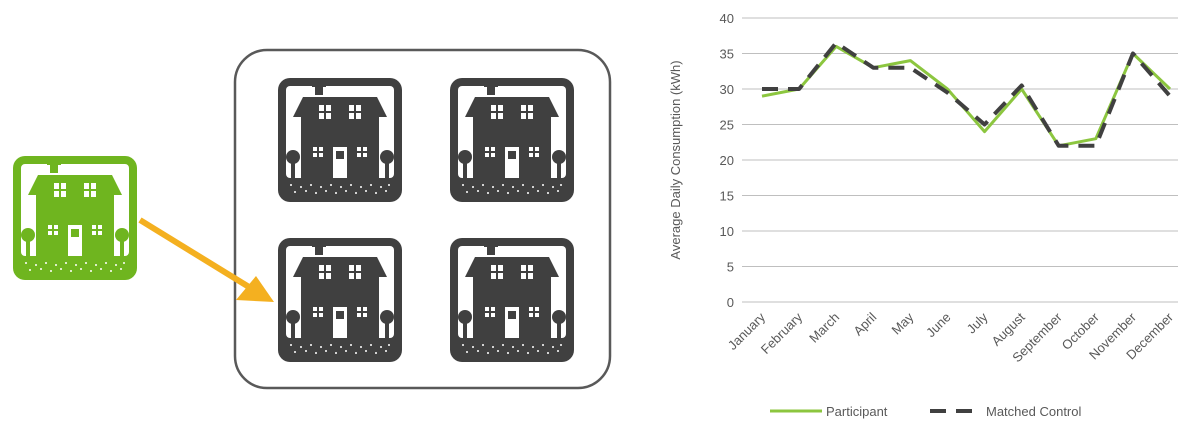 Image resolution: width=1179 pixels, height=426 pixels. What do you see at coordinates (727, 125) in the screenshot?
I see `y-tick-label: 25` at bounding box center [727, 125].